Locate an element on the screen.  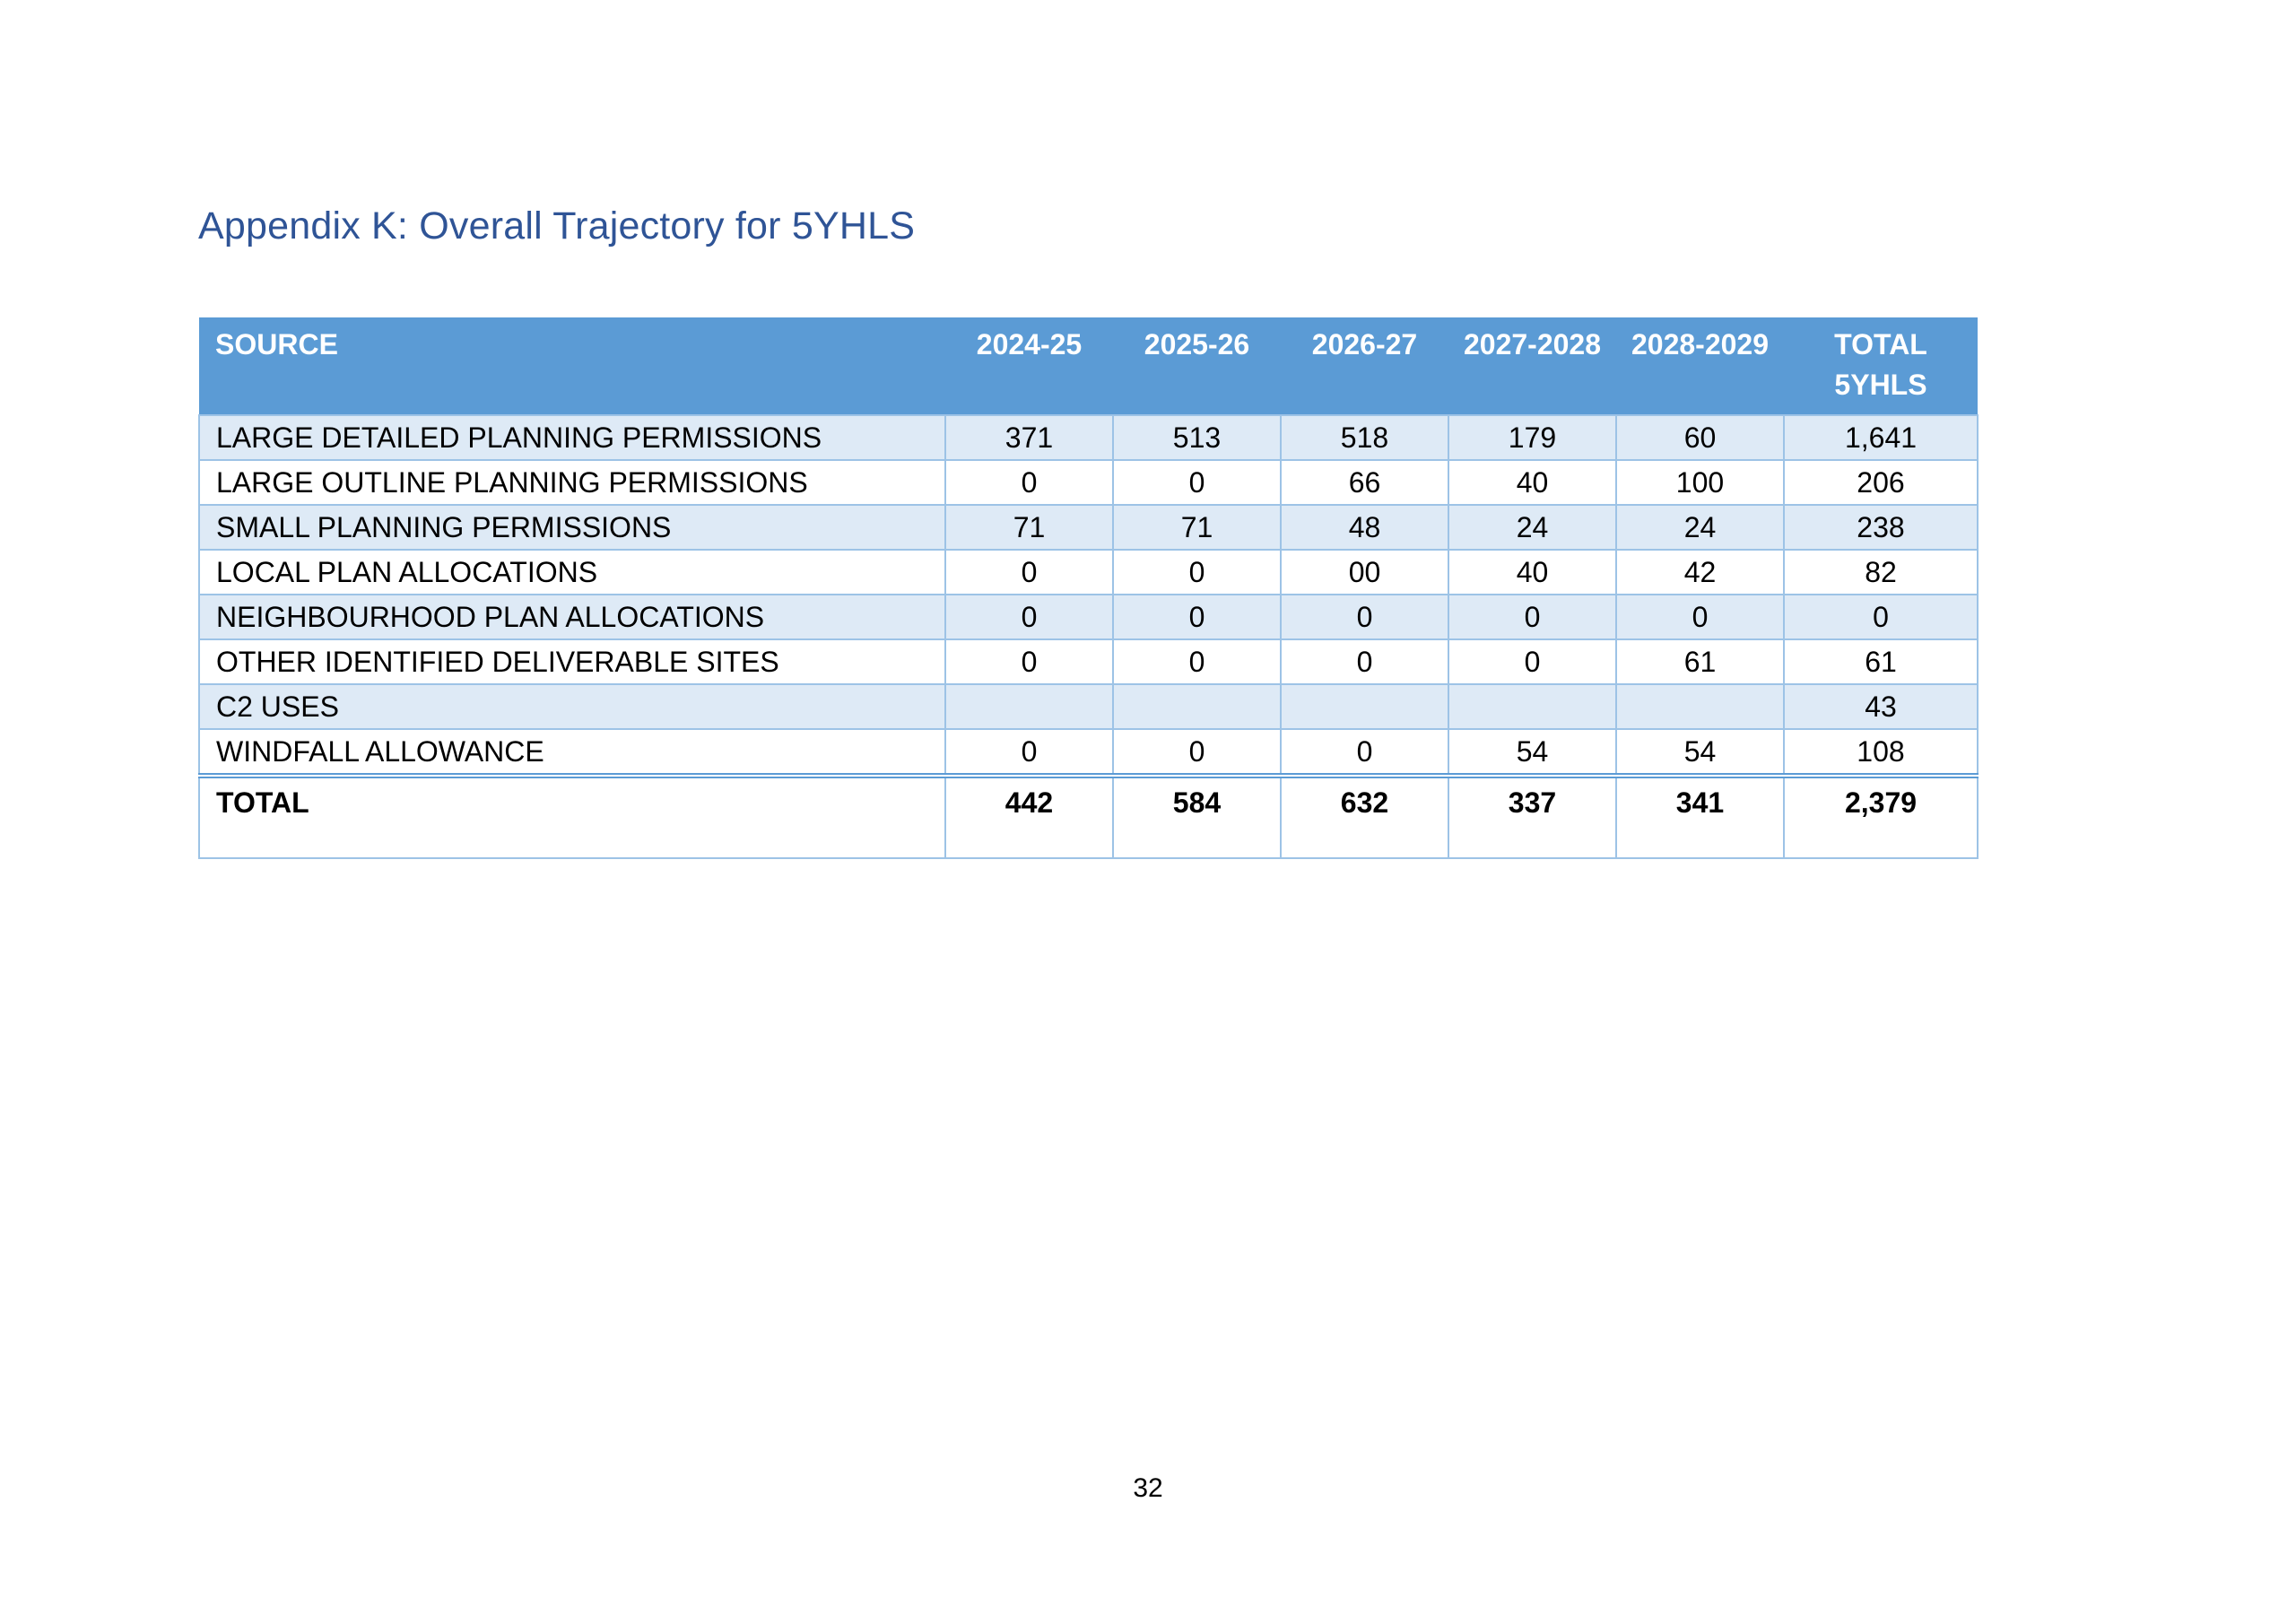
total-2024-25: 442 is located at coordinates (1029, 816).